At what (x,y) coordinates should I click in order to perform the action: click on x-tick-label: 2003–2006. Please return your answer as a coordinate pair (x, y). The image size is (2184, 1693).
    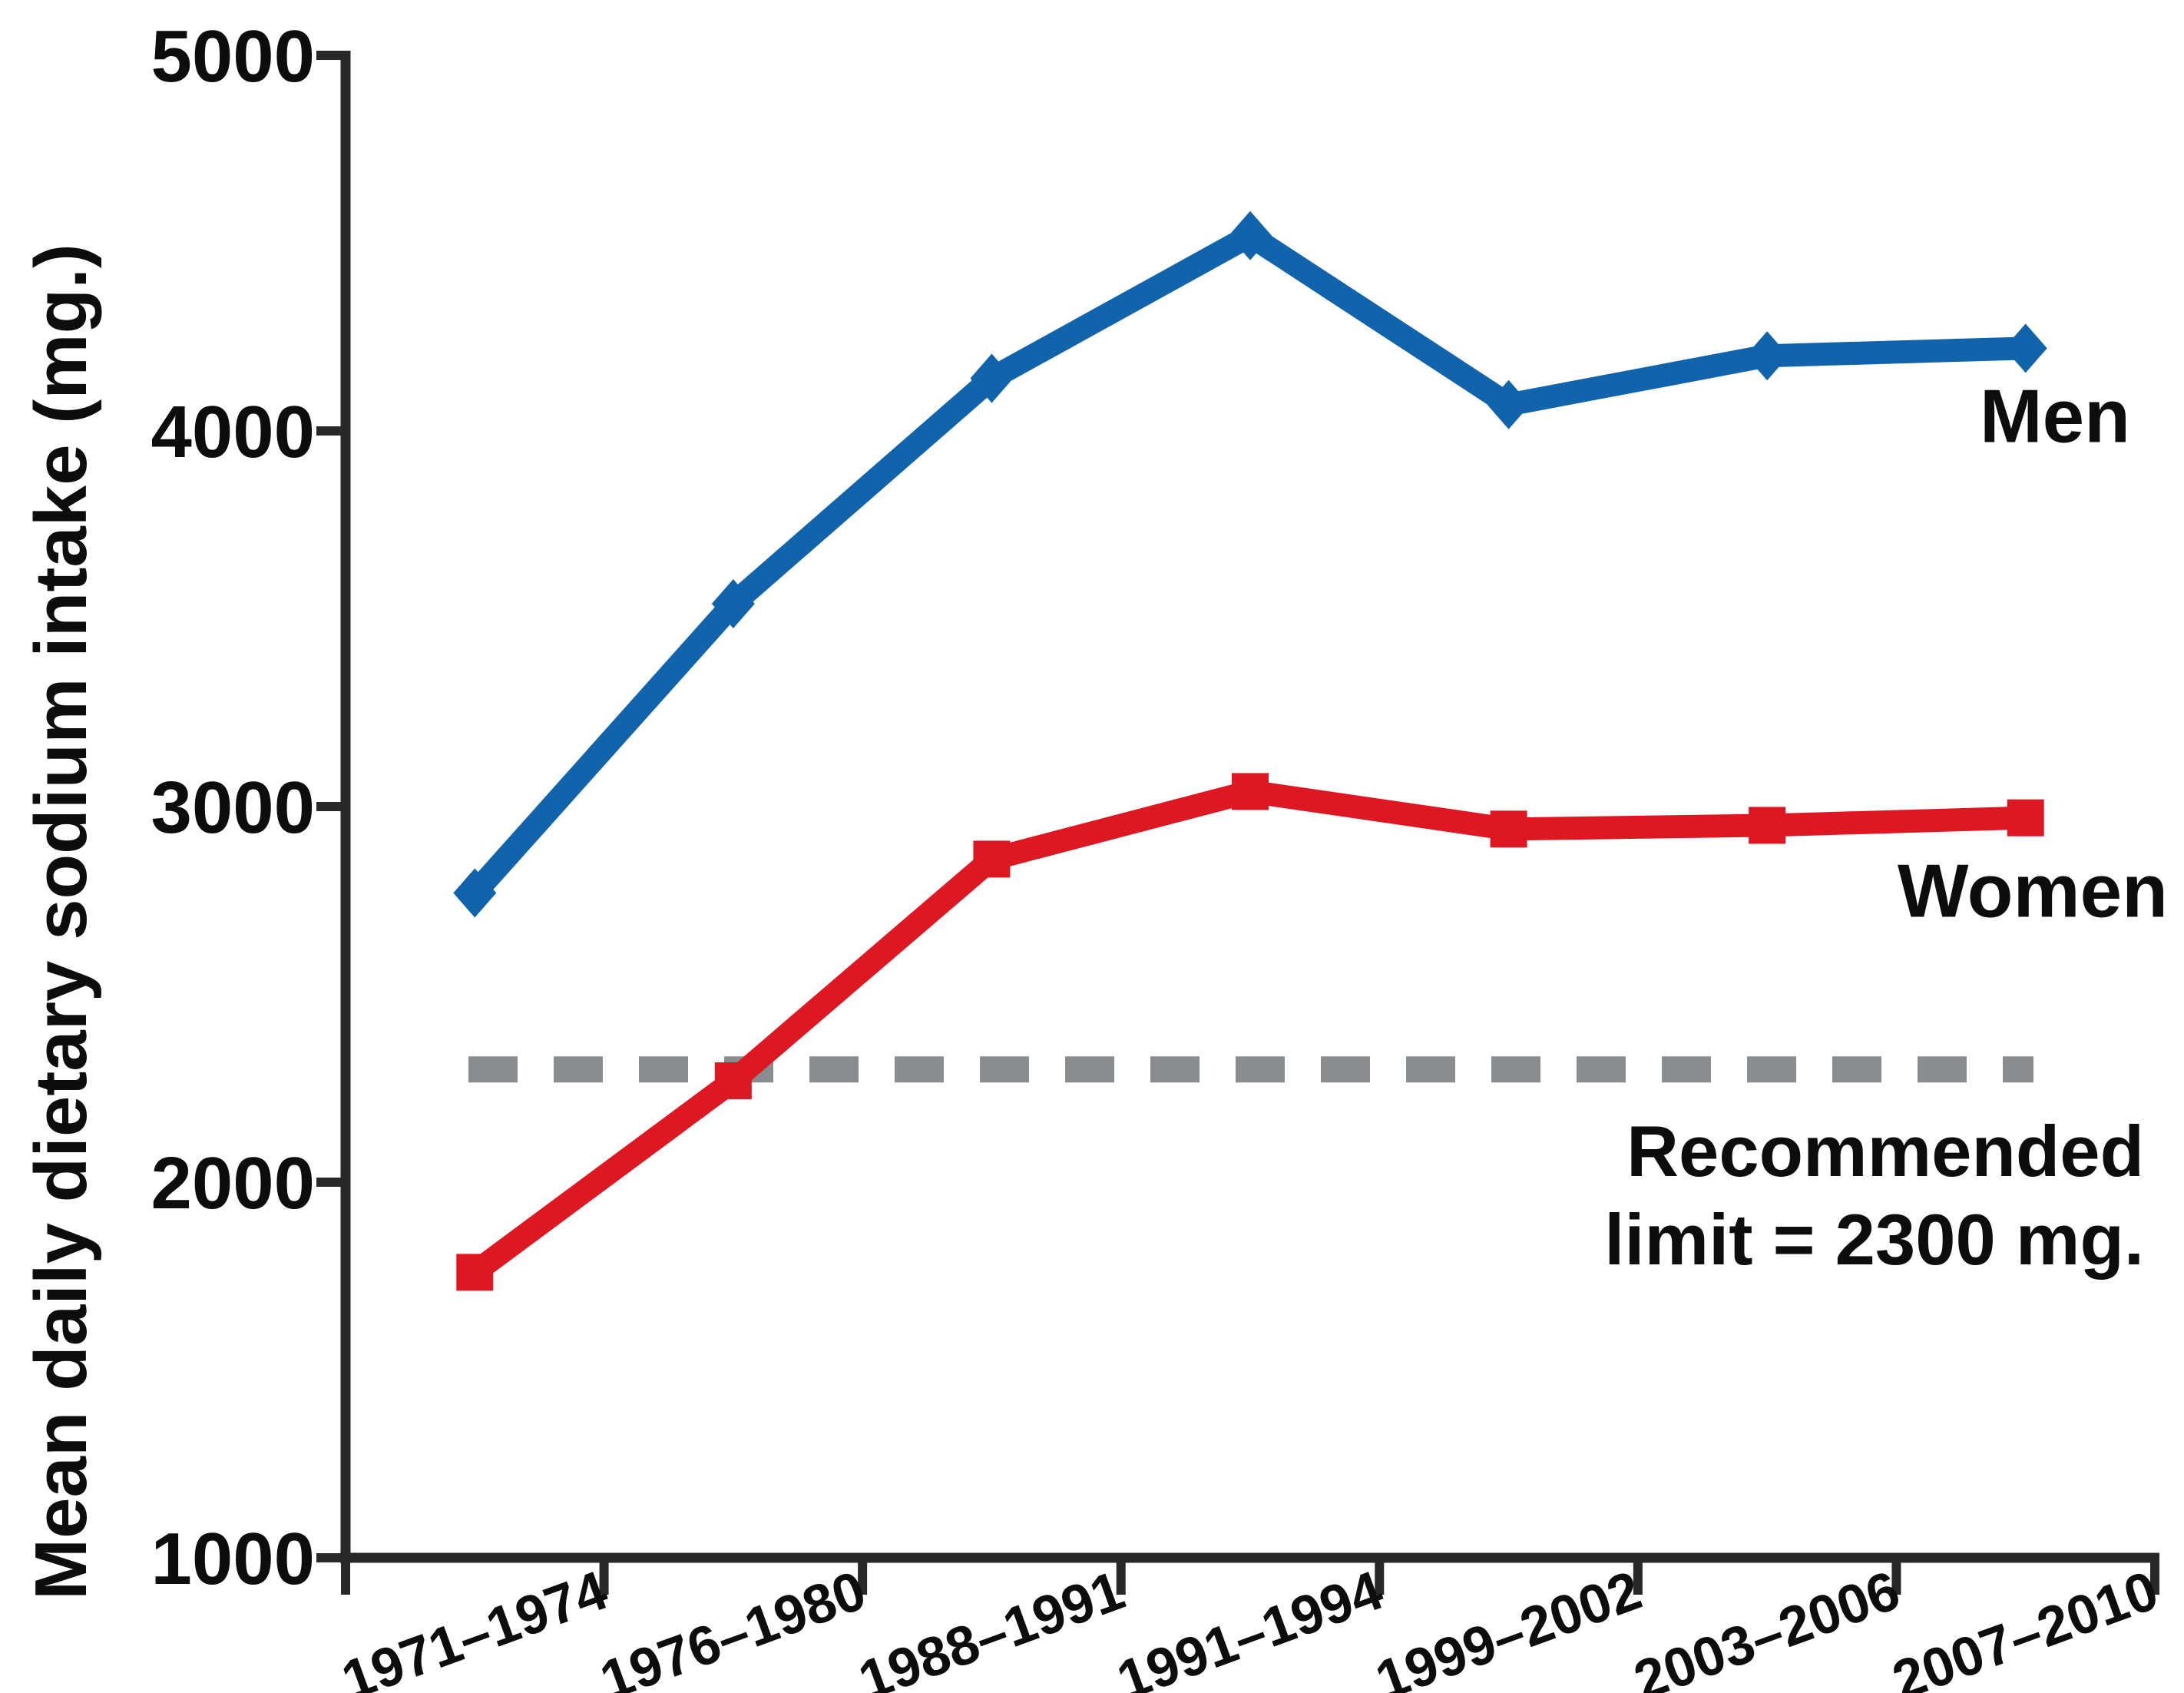
    Looking at the image, I should click on (1767, 1626).